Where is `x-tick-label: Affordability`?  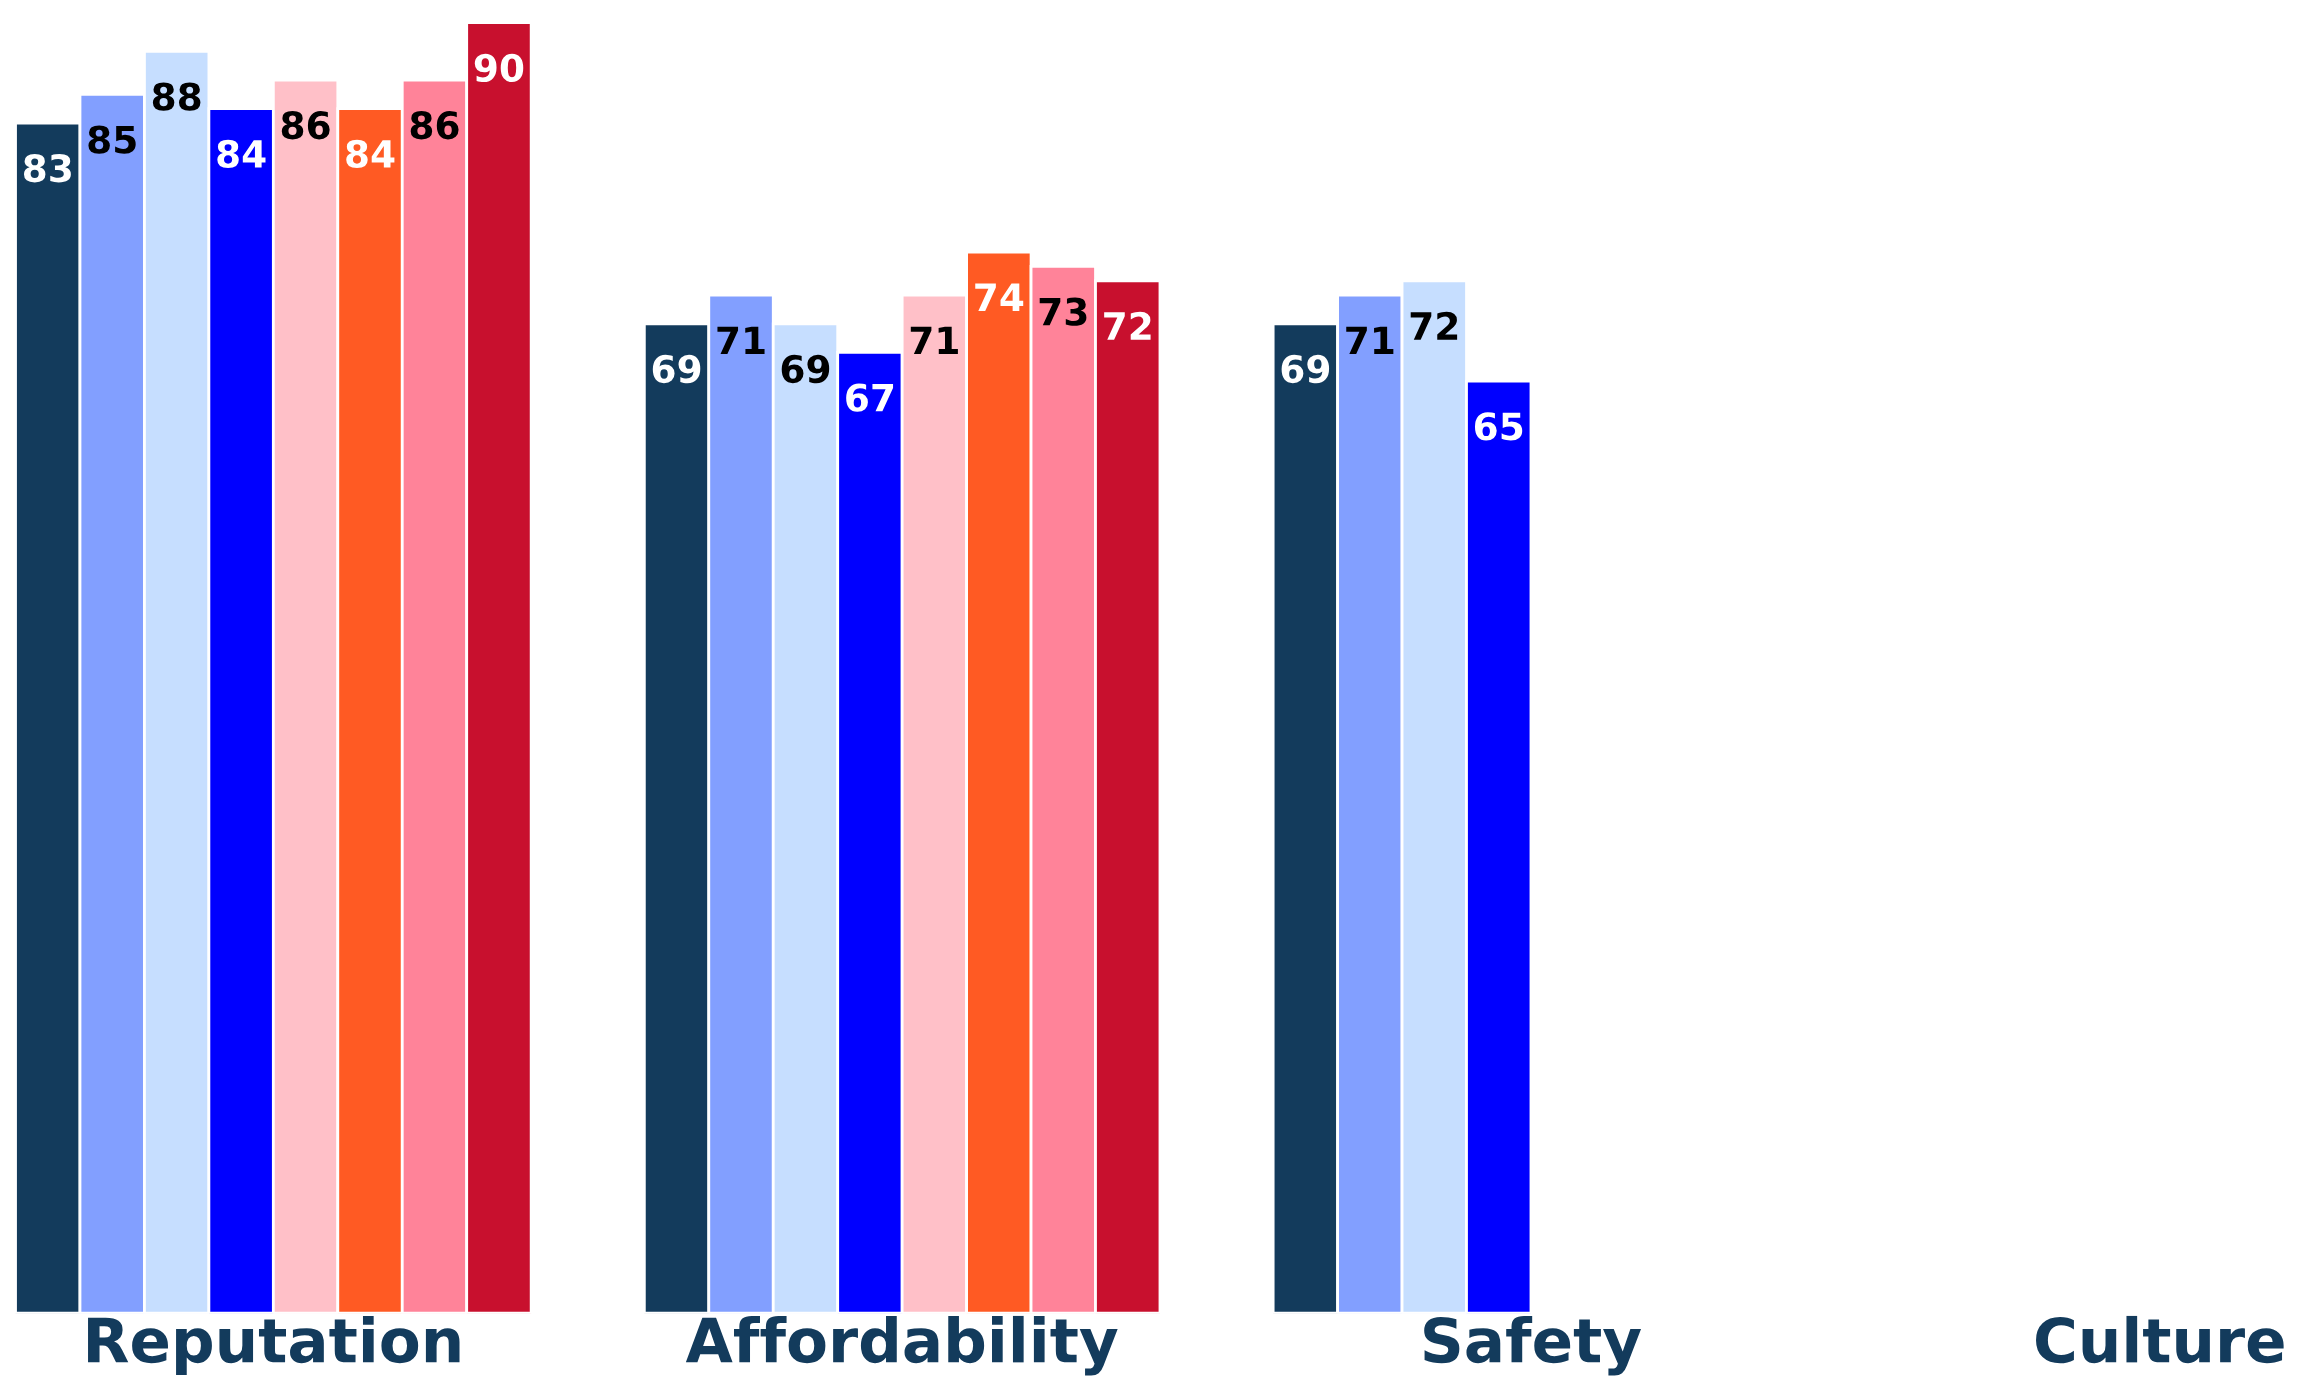
x-tick-label: Affordability is located at coordinates (901, 1345).